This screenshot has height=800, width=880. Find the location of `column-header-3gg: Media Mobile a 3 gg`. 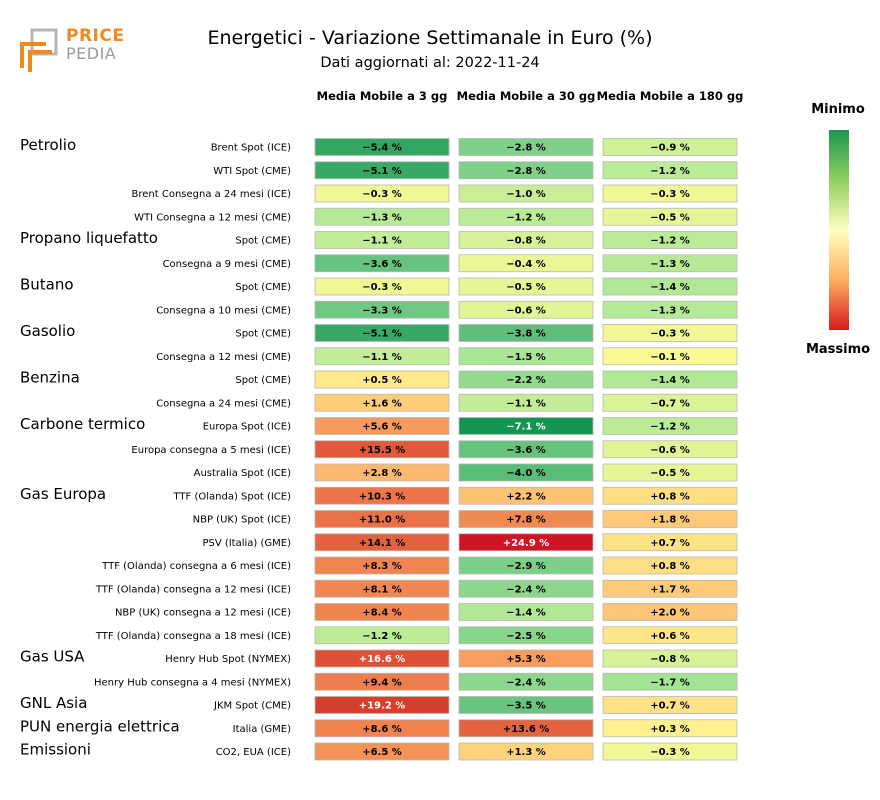

column-header-3gg: Media Mobile a 3 gg is located at coordinates (382, 96).